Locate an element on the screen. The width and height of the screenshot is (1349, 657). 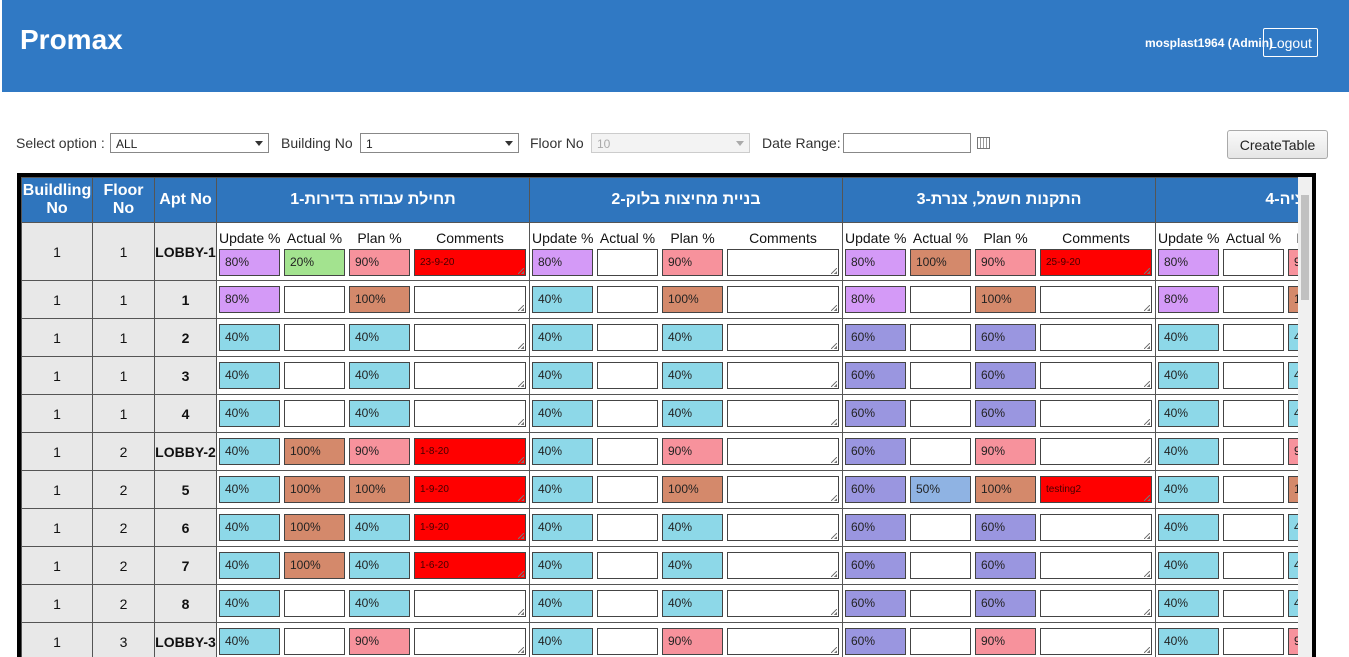
comment-input: testing2 is located at coordinates (1096, 489).